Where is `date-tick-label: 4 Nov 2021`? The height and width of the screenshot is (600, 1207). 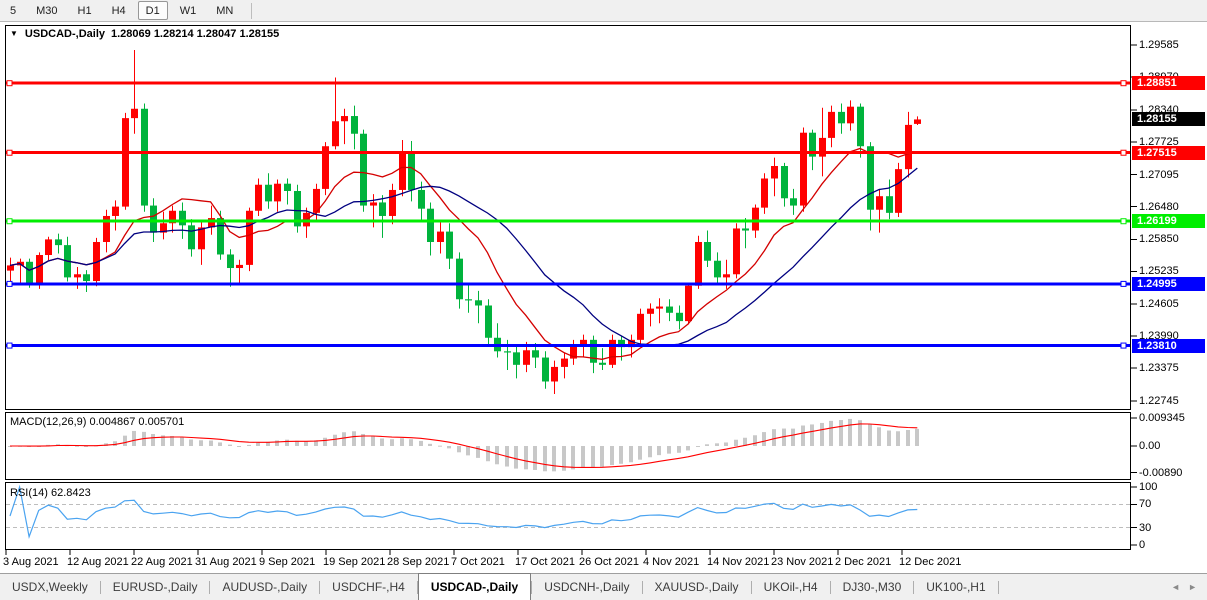
date-tick-label: 4 Nov 2021 is located at coordinates (671, 562).